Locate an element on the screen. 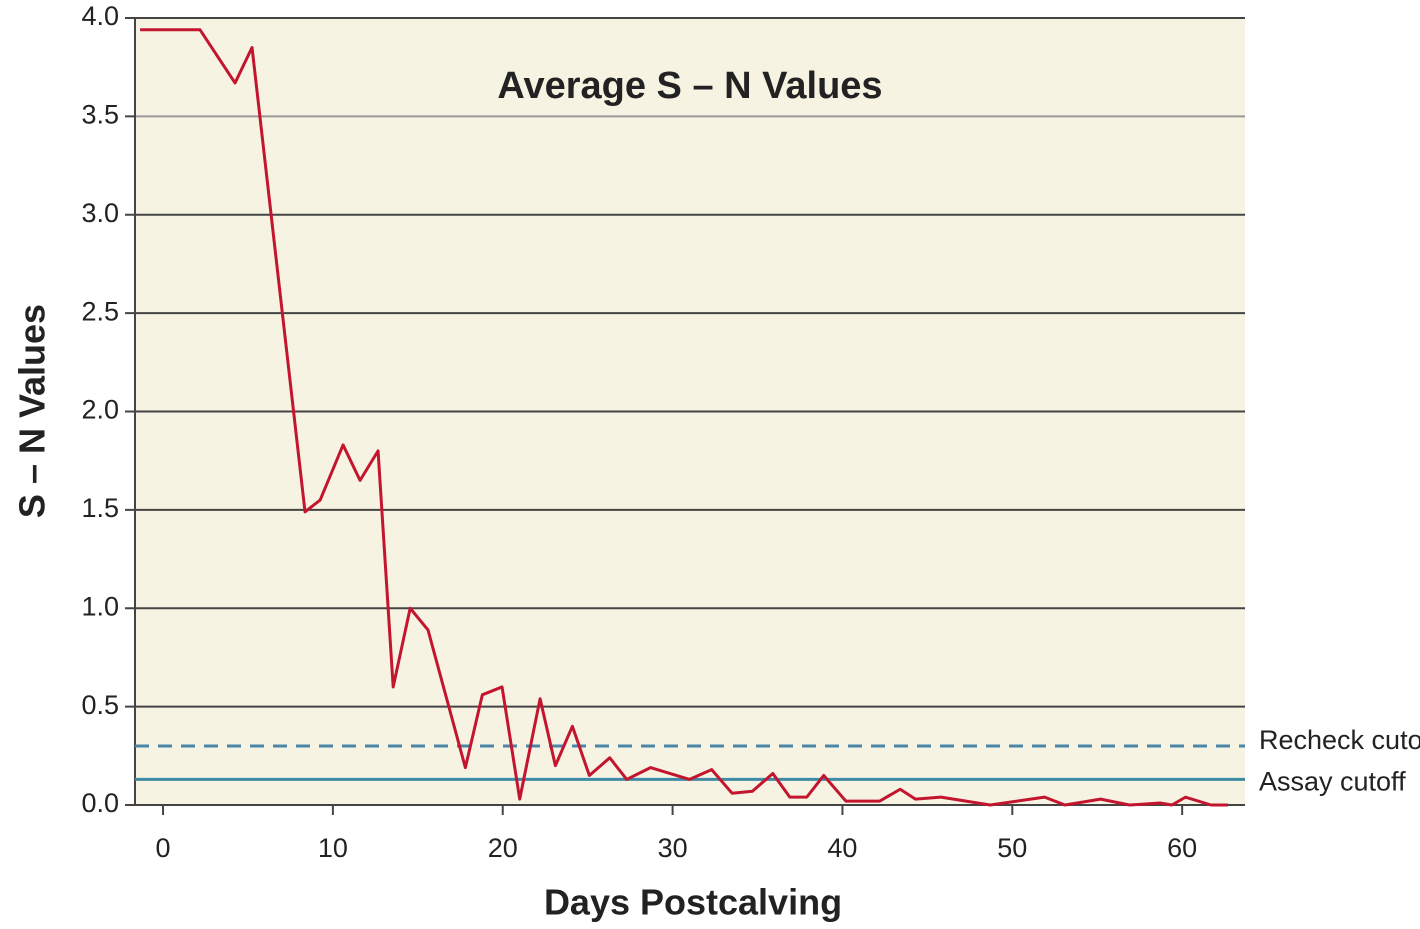 Image resolution: width=1420 pixels, height=929 pixels. x-tick-label: 0 is located at coordinates (163, 848).